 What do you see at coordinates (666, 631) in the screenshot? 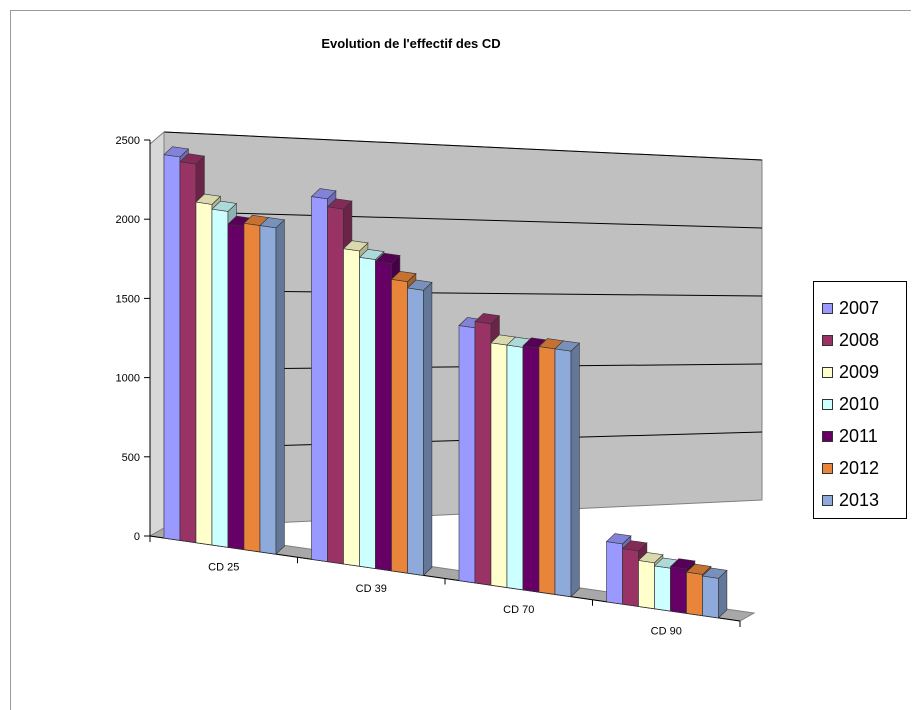
I see `x-tick-label: CD 90` at bounding box center [666, 631].